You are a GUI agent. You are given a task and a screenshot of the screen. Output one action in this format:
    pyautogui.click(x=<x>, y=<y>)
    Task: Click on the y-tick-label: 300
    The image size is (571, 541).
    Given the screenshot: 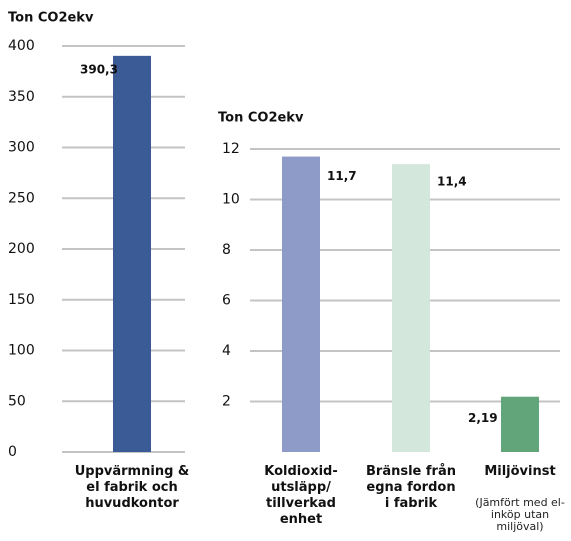 What is the action you would take?
    pyautogui.click(x=21, y=148)
    